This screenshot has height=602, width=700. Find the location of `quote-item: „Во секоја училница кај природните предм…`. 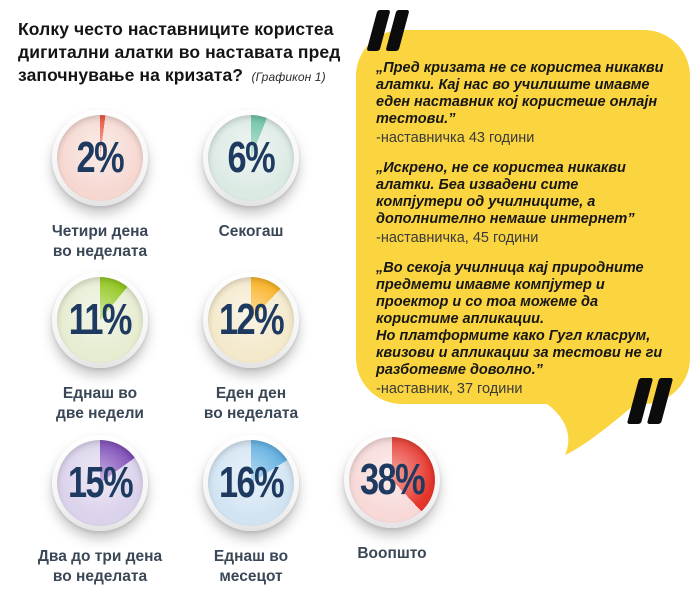

quote-item: „Во секоја училница кај природните предм… is located at coordinates (522, 329).